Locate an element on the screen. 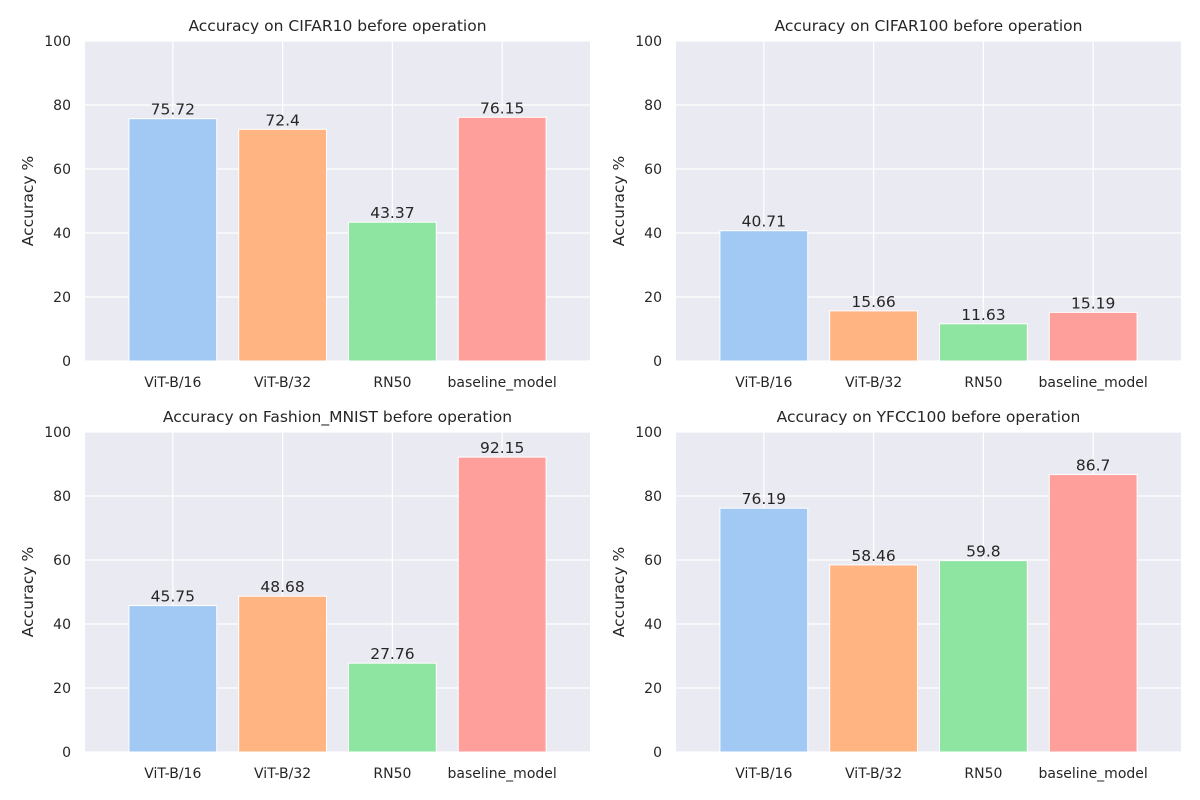  data-label: 86.7 is located at coordinates (1093, 466).